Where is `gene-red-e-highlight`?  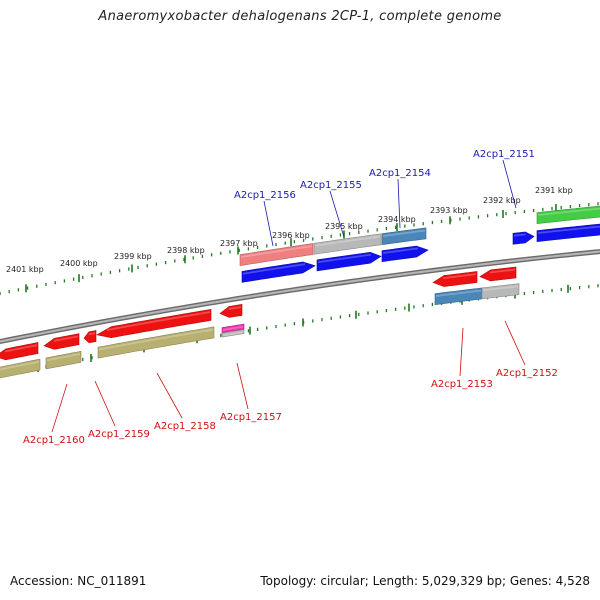
gene-red-e-highlight is located at coordinates (234, 308).